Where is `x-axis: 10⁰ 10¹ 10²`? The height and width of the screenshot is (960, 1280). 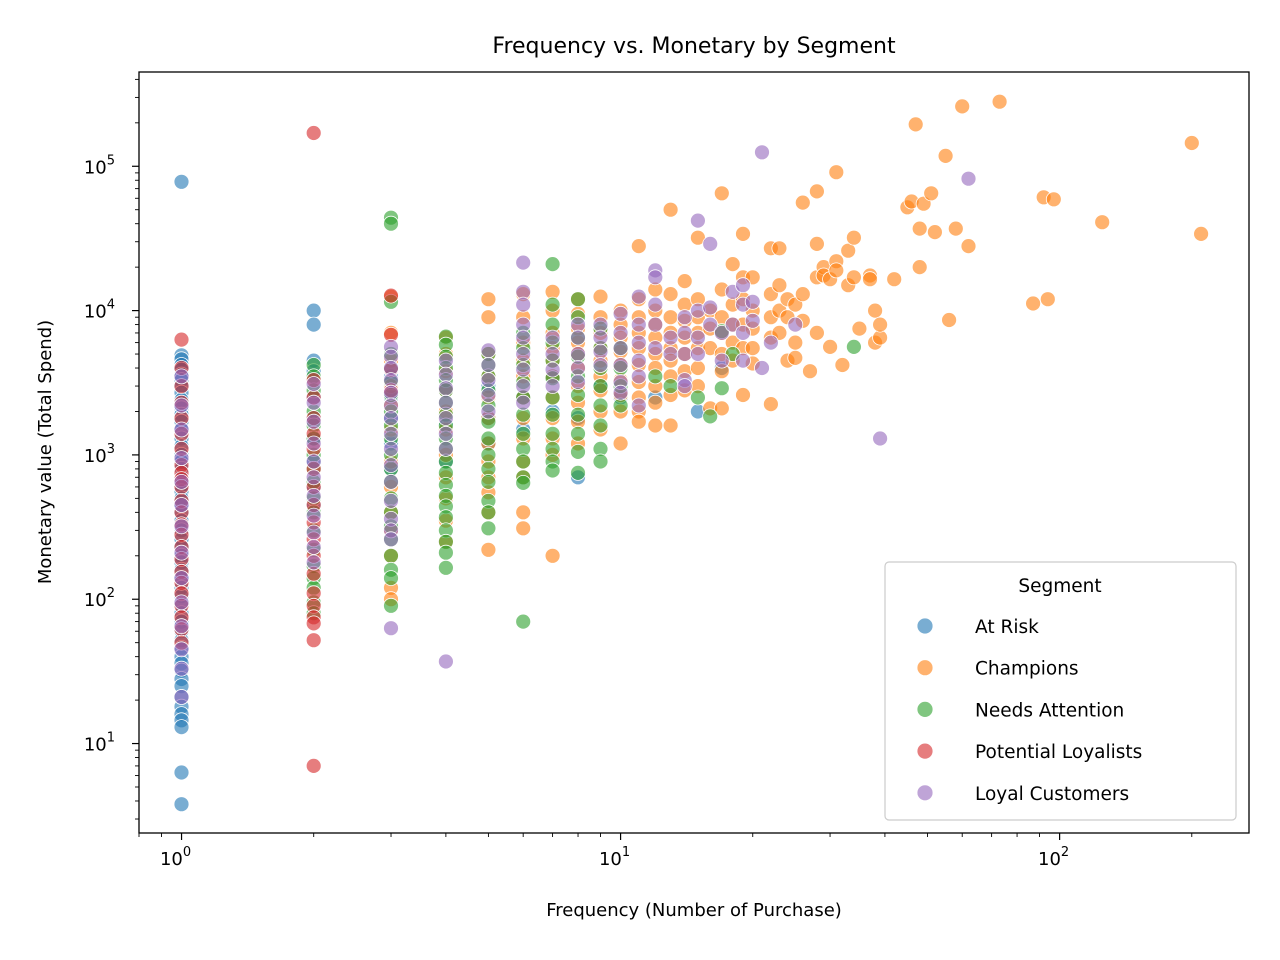
x-axis: 10⁰ 10¹ 10² is located at coordinates (665, 851).